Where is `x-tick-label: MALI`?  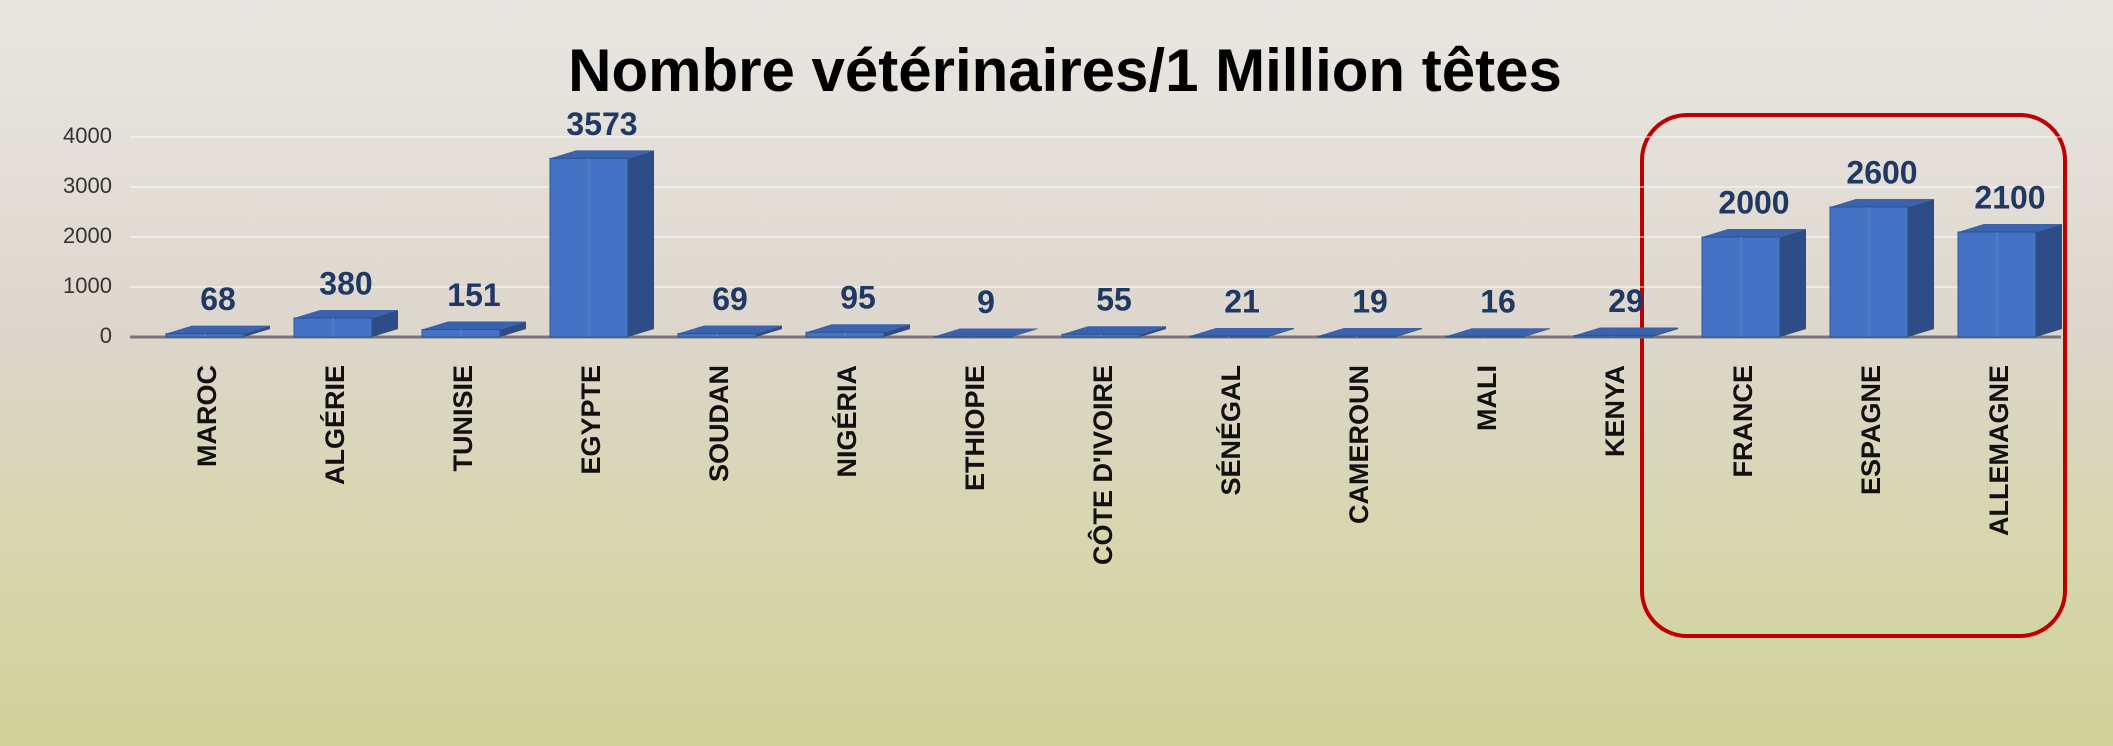
x-tick-label: MALI is located at coordinates (1487, 398).